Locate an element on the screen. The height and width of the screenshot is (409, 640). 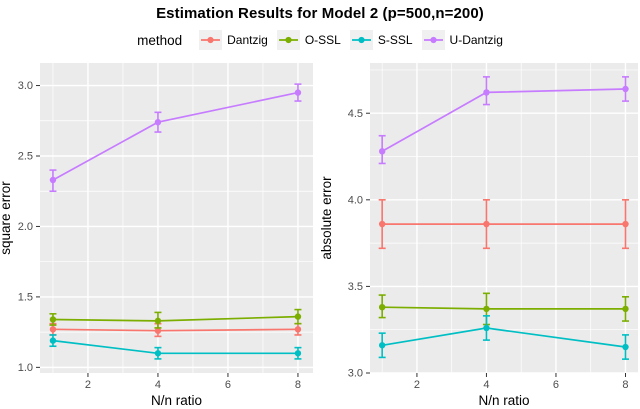
series-o-ssl is located at coordinates (175, 318).